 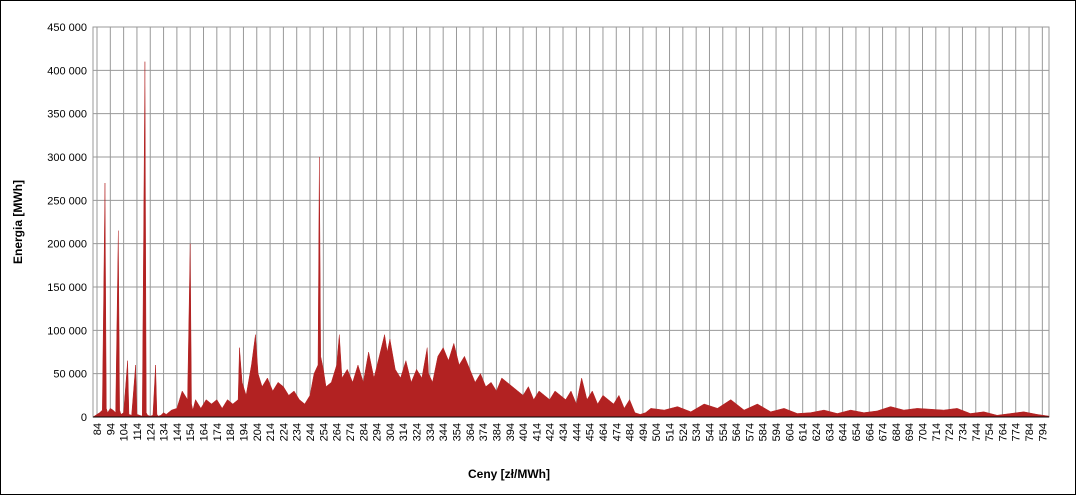 I want to click on x-tick-label: 254, so click(x=324, y=432).